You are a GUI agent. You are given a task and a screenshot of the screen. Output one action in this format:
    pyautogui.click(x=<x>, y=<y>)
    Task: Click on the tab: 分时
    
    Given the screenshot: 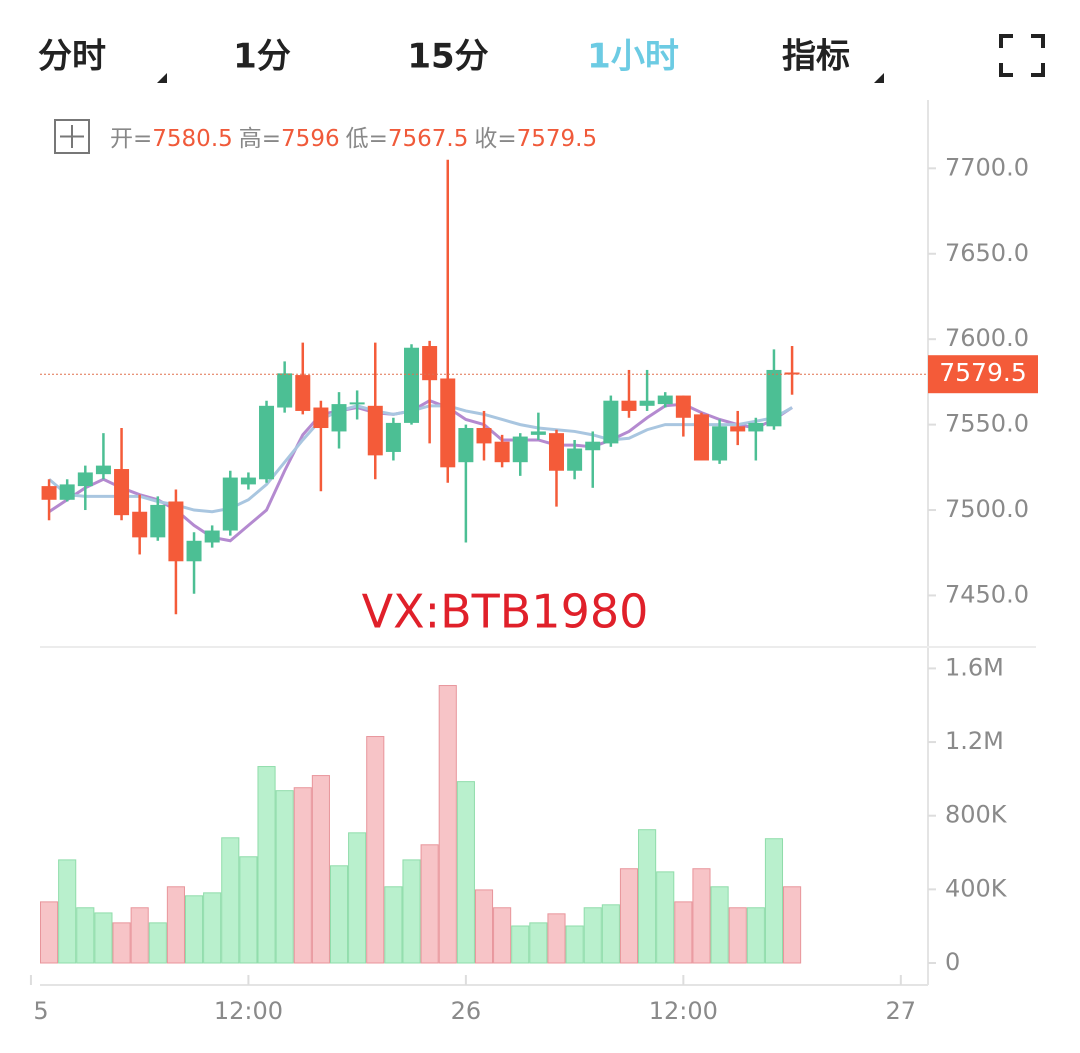 What is the action you would take?
    pyautogui.click(x=72, y=57)
    